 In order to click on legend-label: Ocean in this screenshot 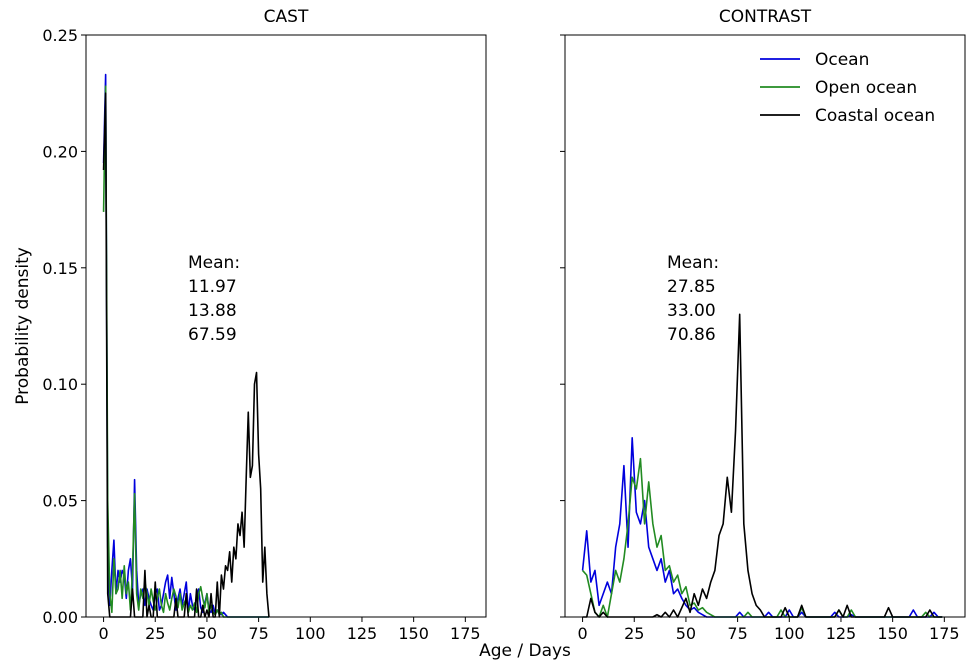, I will do `click(842, 60)`.